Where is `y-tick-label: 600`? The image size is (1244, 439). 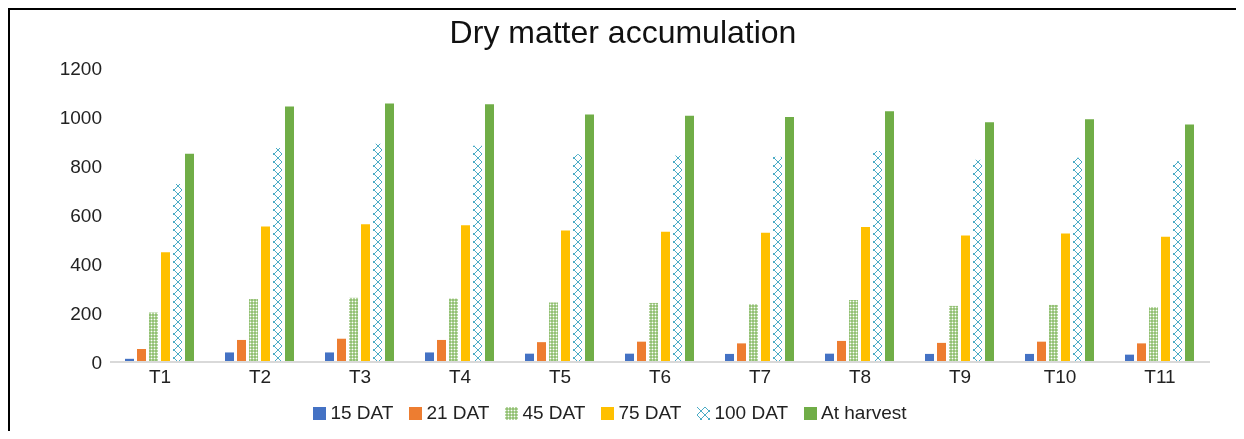 y-tick-label: 600 is located at coordinates (86, 215).